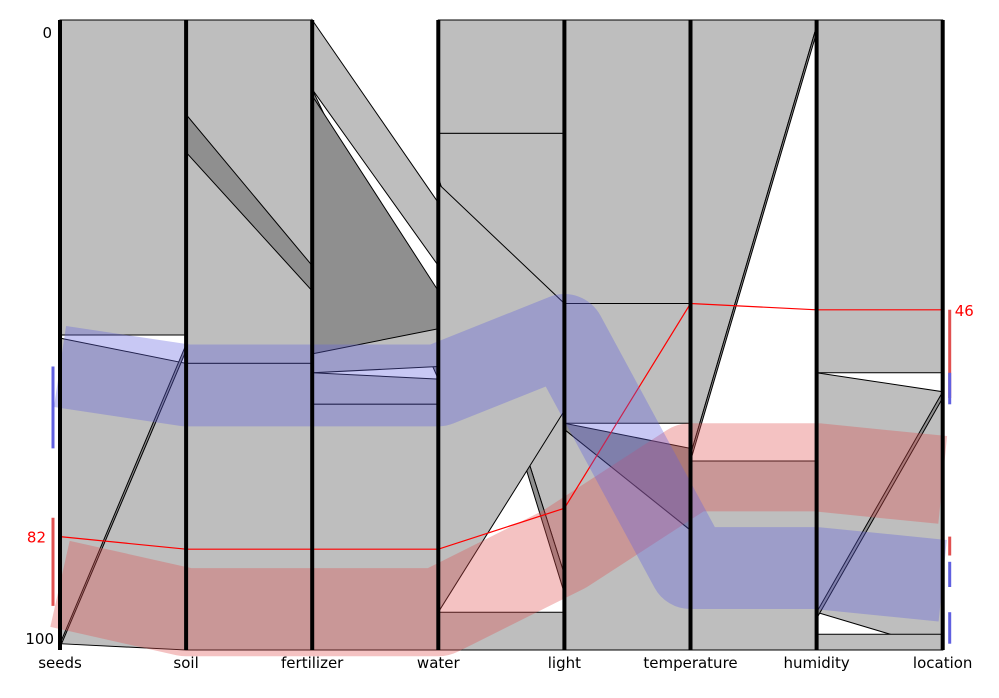 This screenshot has width=999, height=698. Describe the element at coordinates (60, 663) in the screenshot. I see `axis-label-seeds: seeds` at that location.